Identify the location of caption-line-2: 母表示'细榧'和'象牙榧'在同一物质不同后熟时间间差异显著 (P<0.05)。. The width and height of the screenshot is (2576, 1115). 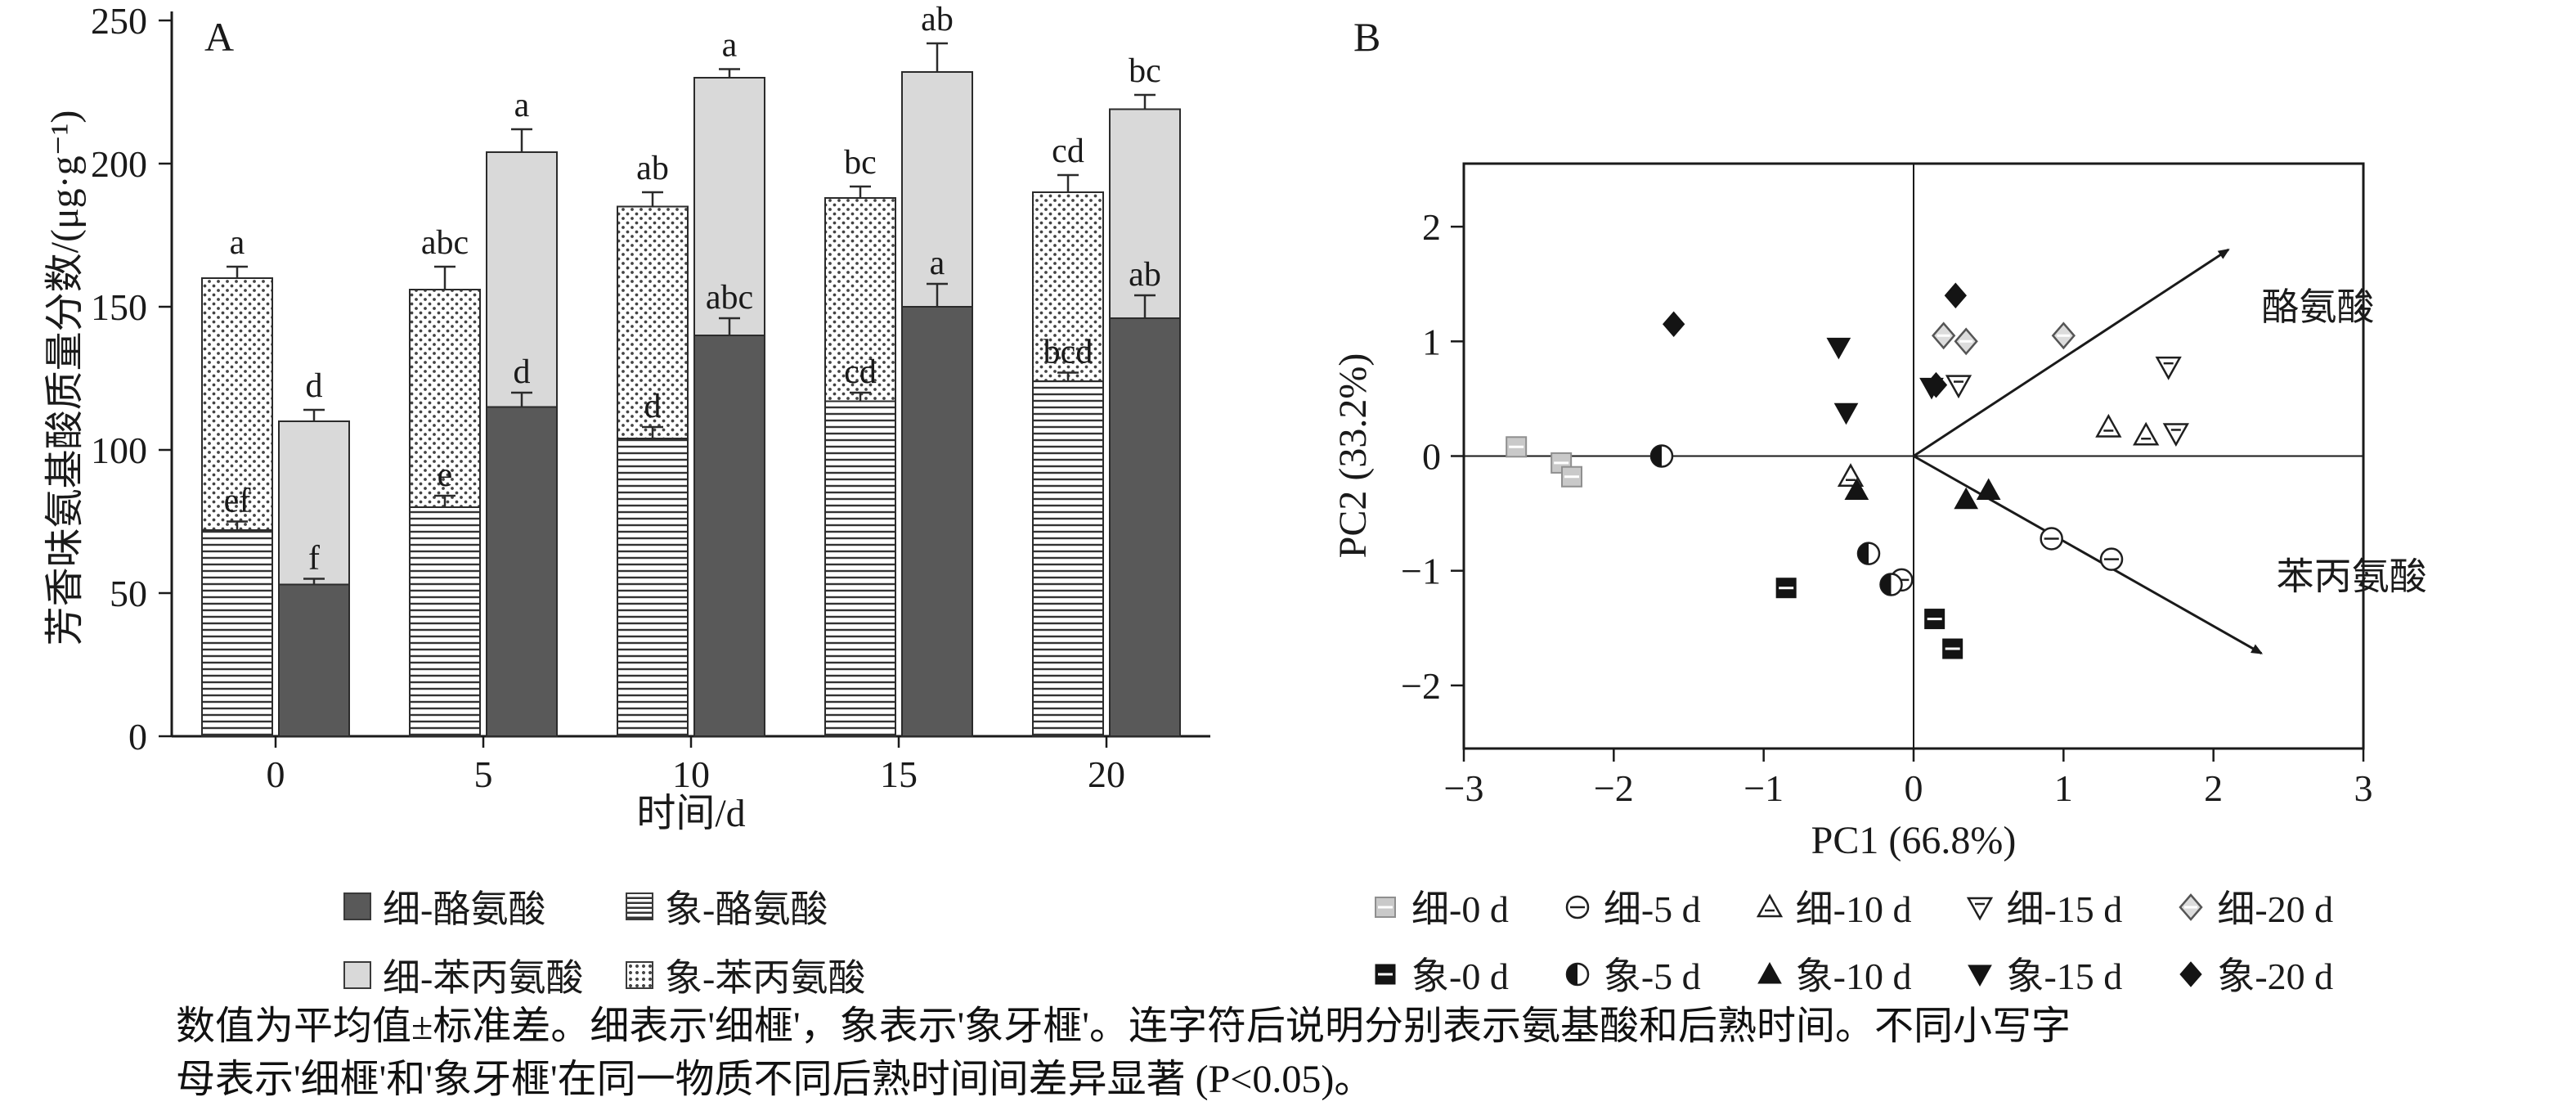
(775, 1080).